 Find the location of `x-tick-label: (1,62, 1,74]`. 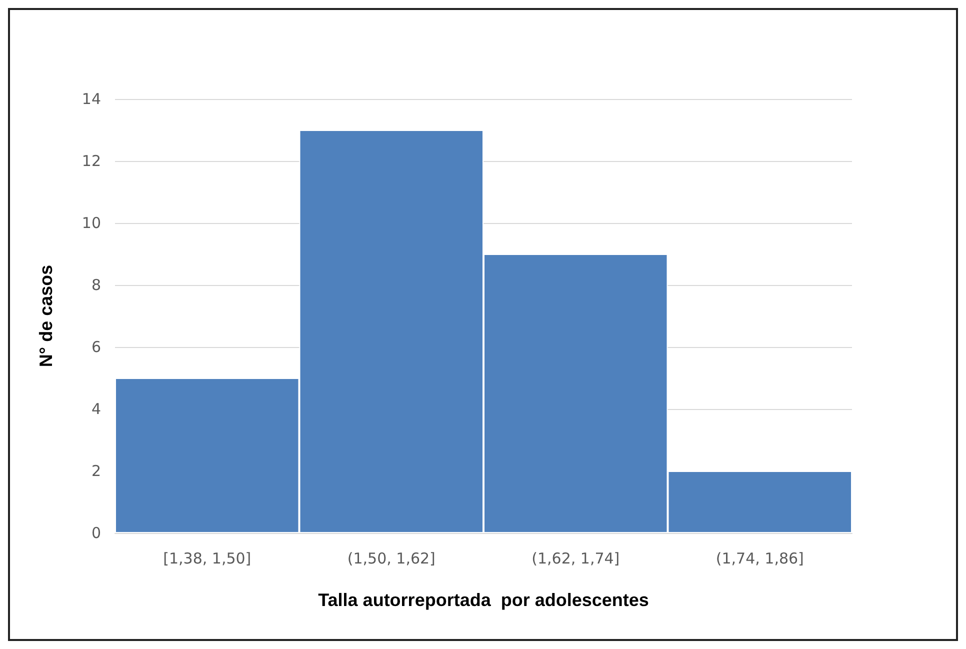

x-tick-label: (1,62, 1,74] is located at coordinates (576, 559).